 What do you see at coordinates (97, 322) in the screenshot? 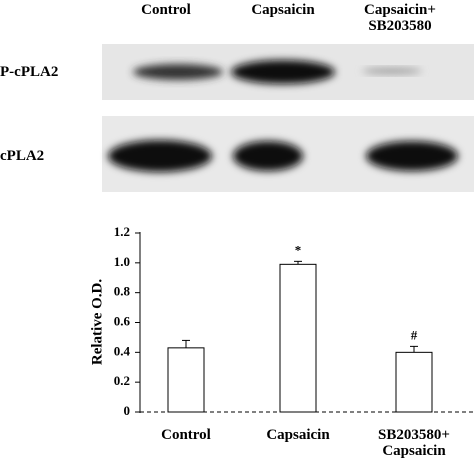
I see `y-axis-label: Relative O.D.` at bounding box center [97, 322].